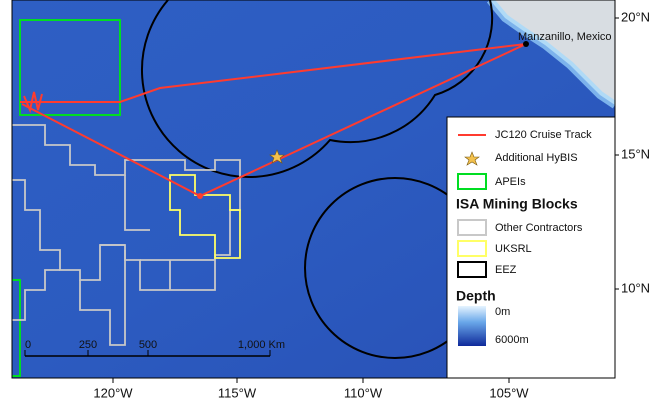 This screenshot has width=663, height=406. Describe the element at coordinates (237, 392) in the screenshot. I see `lon-label: 115°W` at that location.